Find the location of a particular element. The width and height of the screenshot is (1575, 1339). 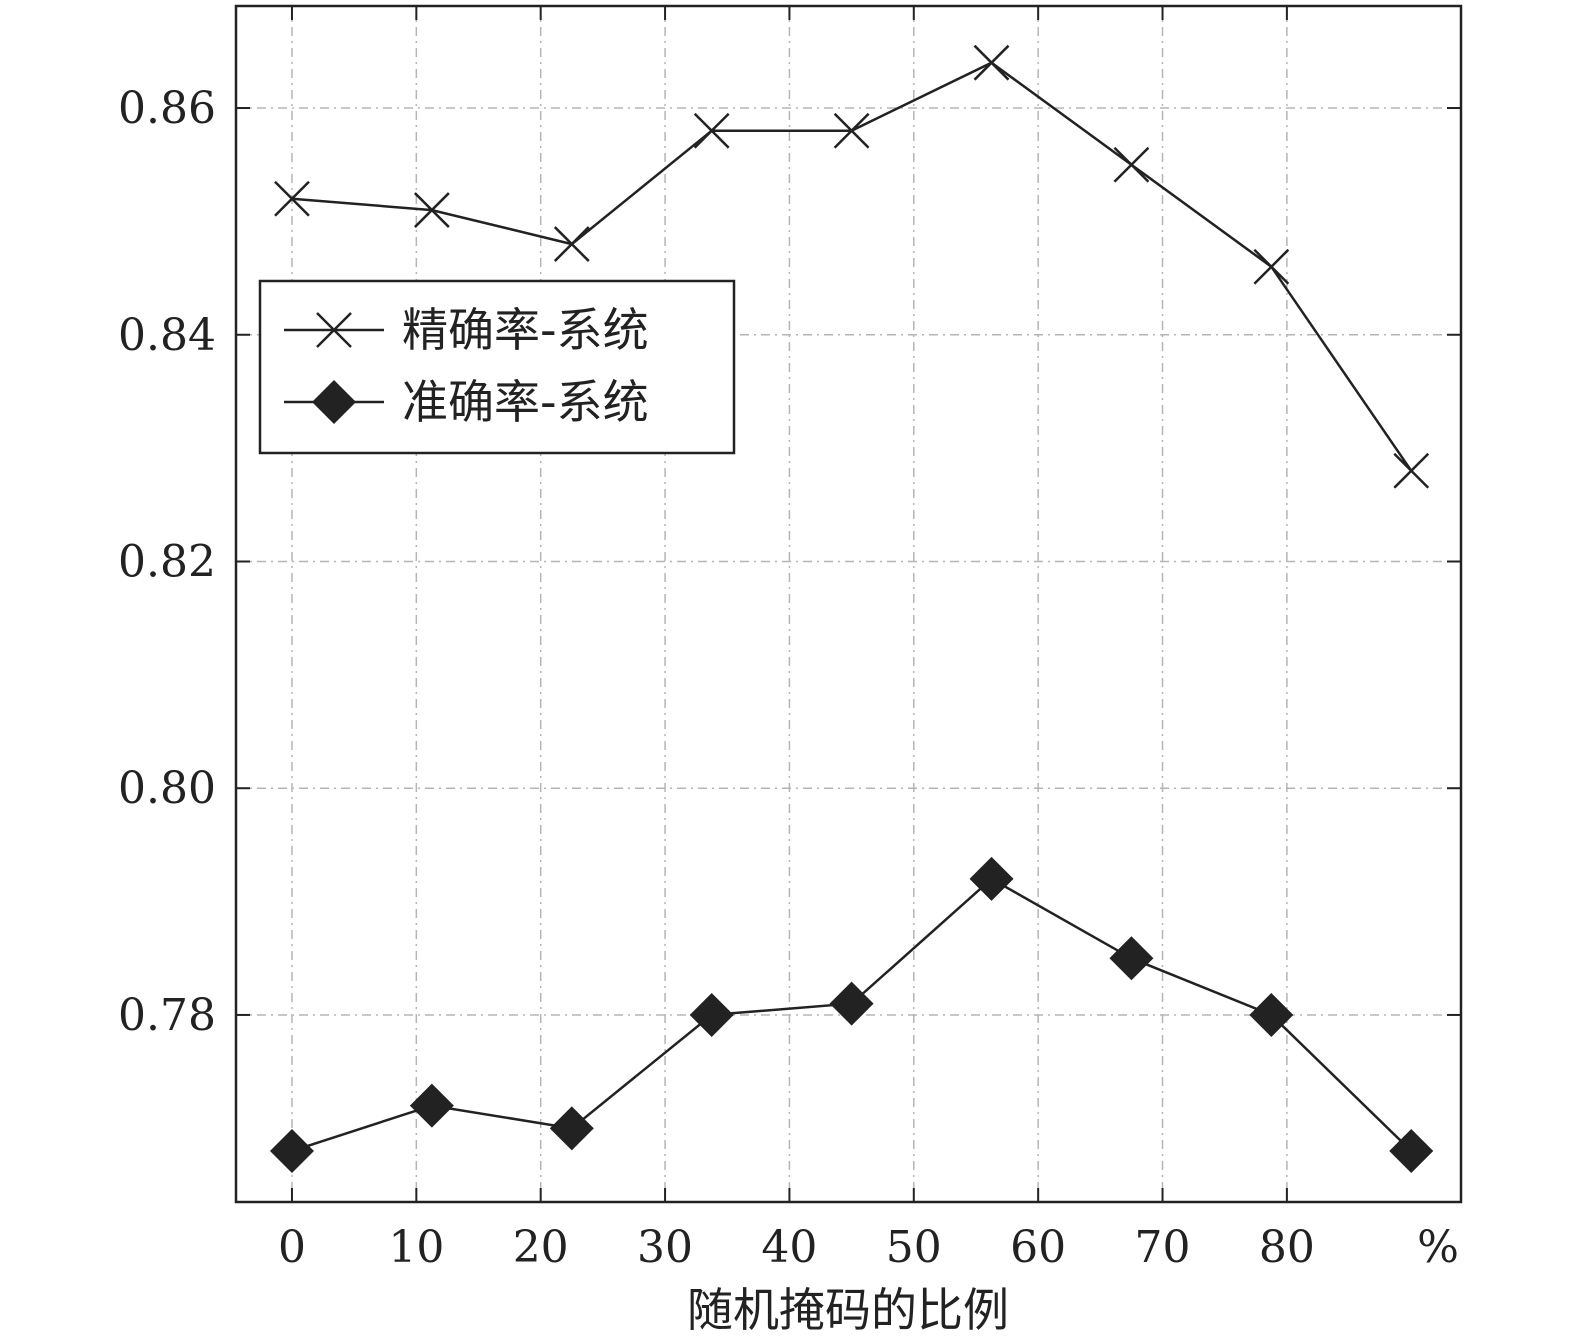

x-tick-label: 30 is located at coordinates (665, 1247).